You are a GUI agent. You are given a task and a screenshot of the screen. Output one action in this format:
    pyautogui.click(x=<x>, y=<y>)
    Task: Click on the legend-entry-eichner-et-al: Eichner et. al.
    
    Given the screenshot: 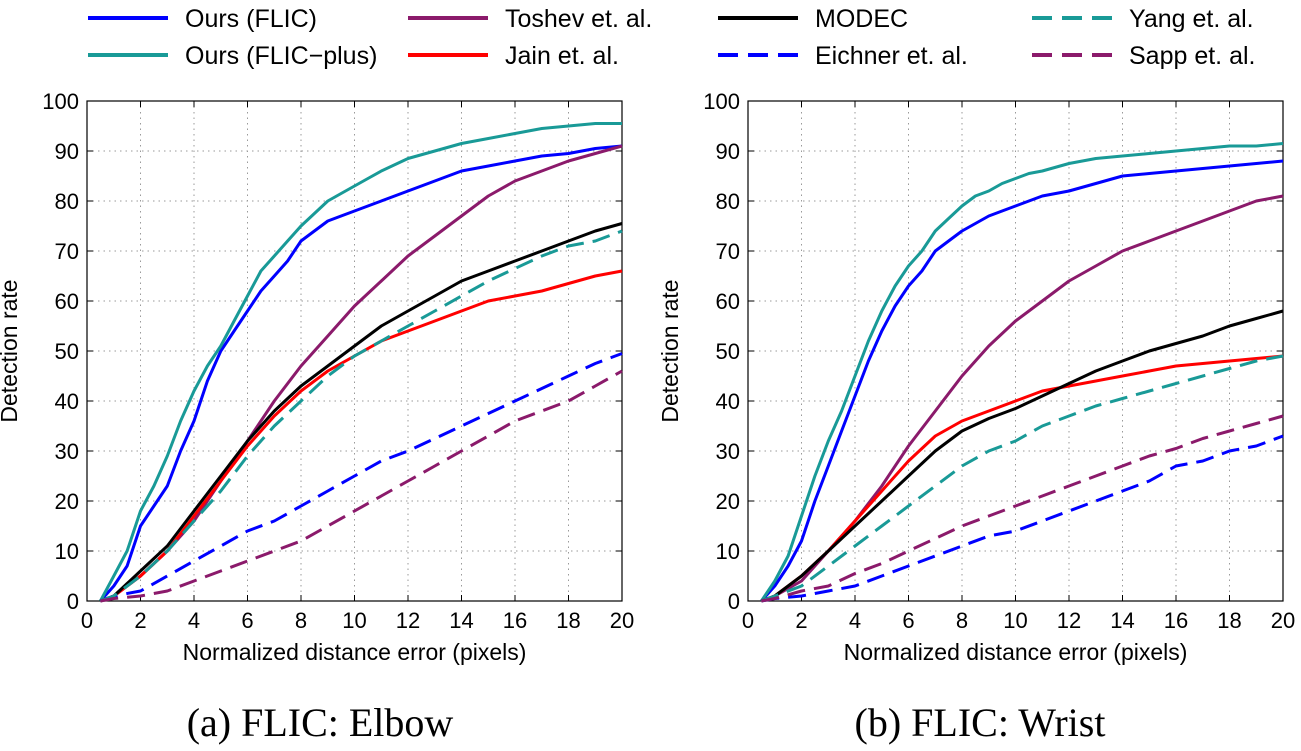 What is the action you would take?
    pyautogui.click(x=843, y=56)
    